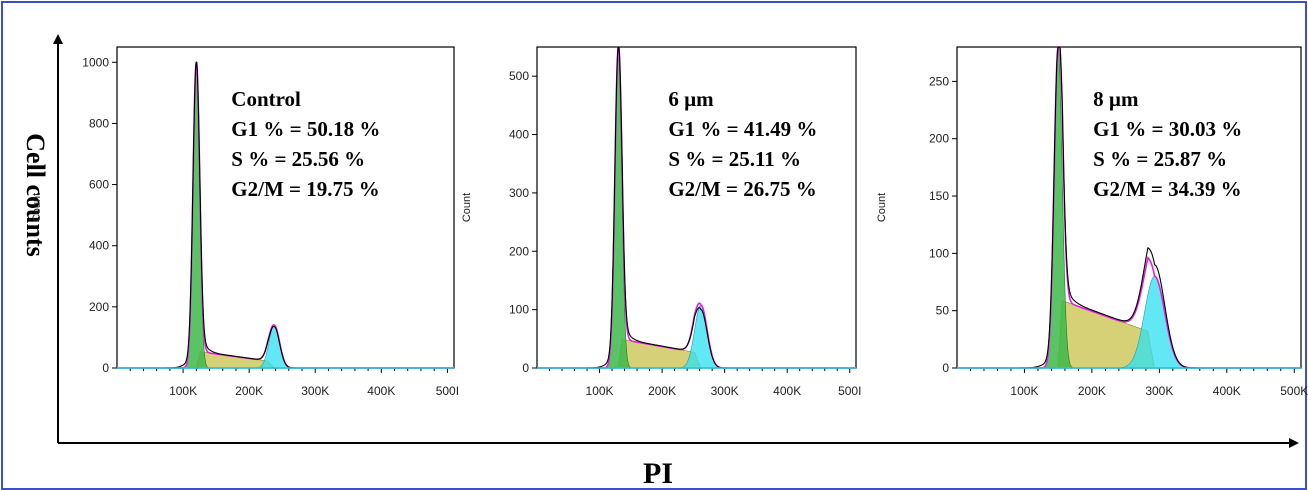 The height and width of the screenshot is (490, 1308). I want to click on y-tick-label: 150, so click(939, 196).